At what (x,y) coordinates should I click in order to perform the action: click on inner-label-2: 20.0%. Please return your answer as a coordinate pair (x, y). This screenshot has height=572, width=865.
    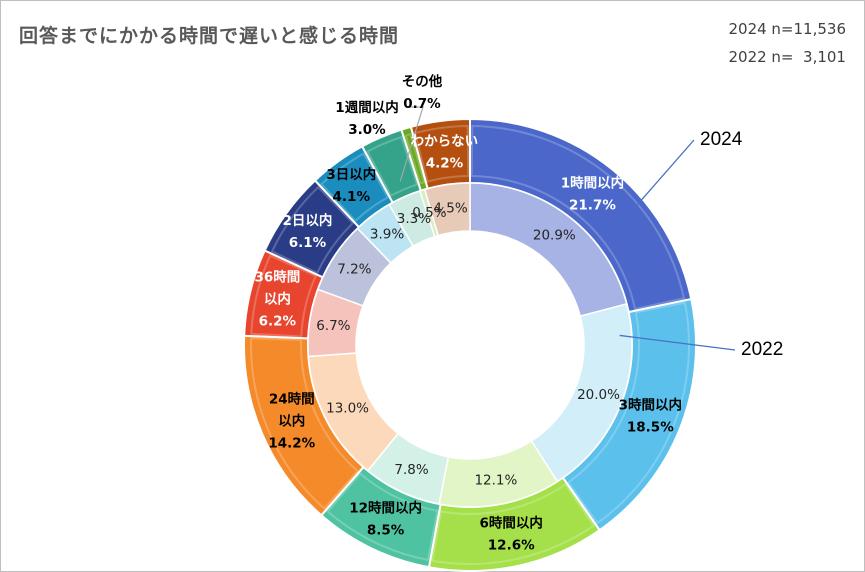
    Looking at the image, I should click on (598, 395).